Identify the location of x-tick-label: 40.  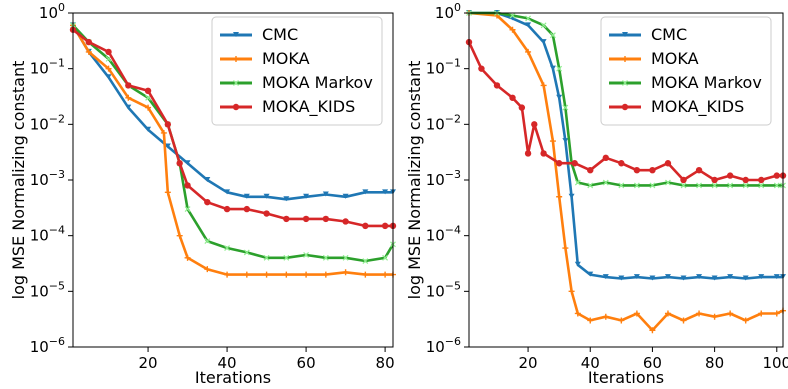
(227, 363).